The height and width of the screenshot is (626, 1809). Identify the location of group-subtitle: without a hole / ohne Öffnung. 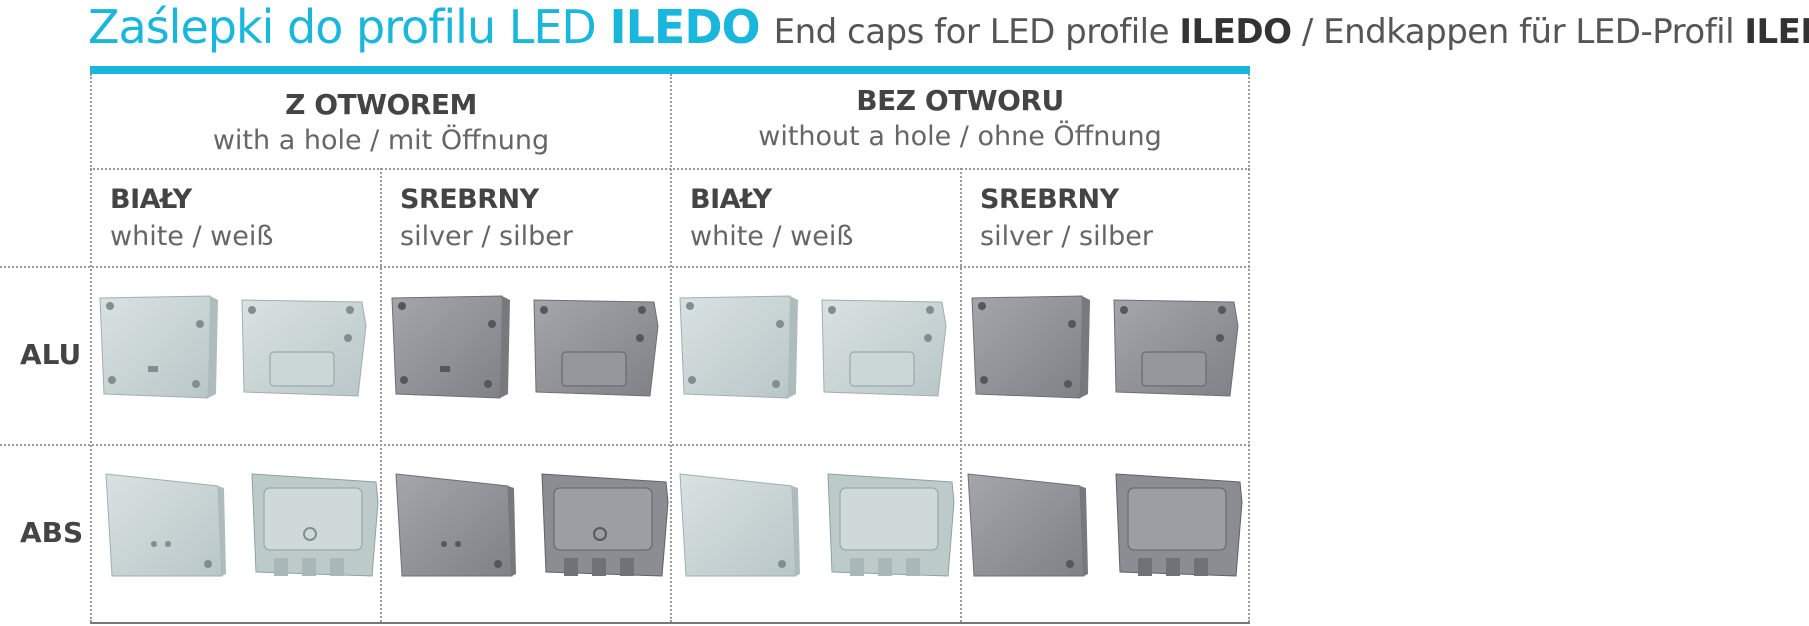
(960, 136).